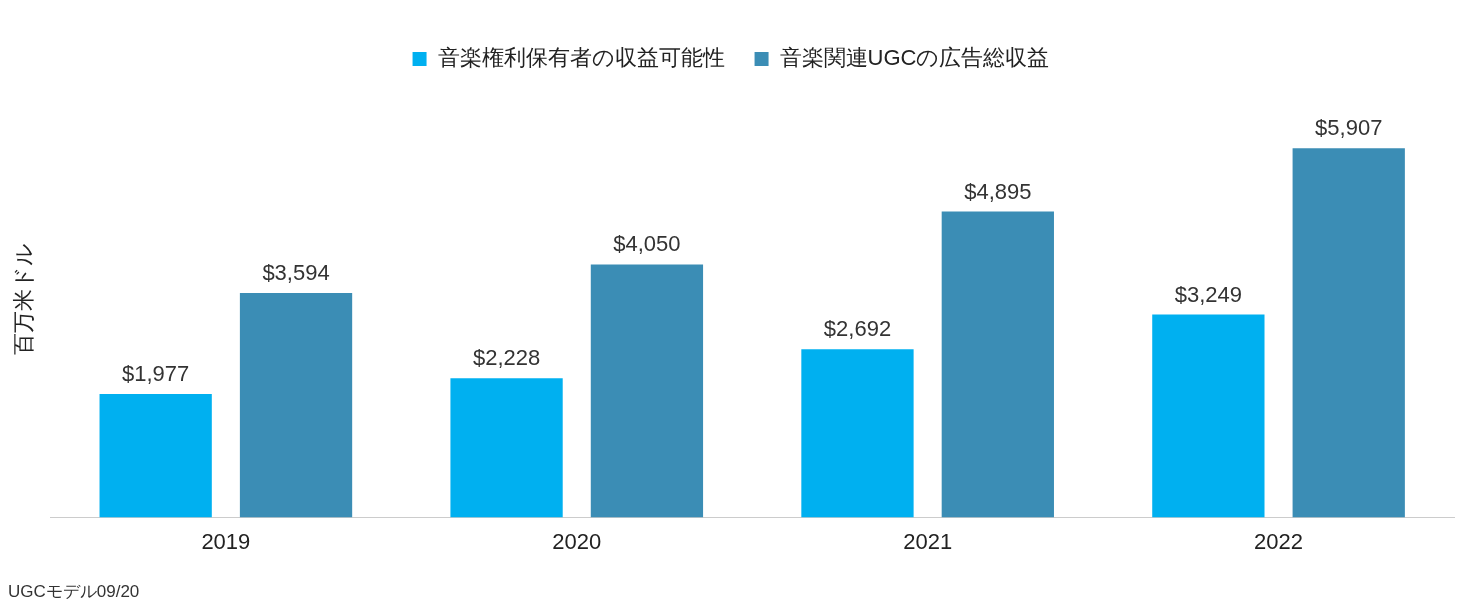 The image size is (1482, 616). I want to click on x-tick-label: 2019, so click(226, 541).